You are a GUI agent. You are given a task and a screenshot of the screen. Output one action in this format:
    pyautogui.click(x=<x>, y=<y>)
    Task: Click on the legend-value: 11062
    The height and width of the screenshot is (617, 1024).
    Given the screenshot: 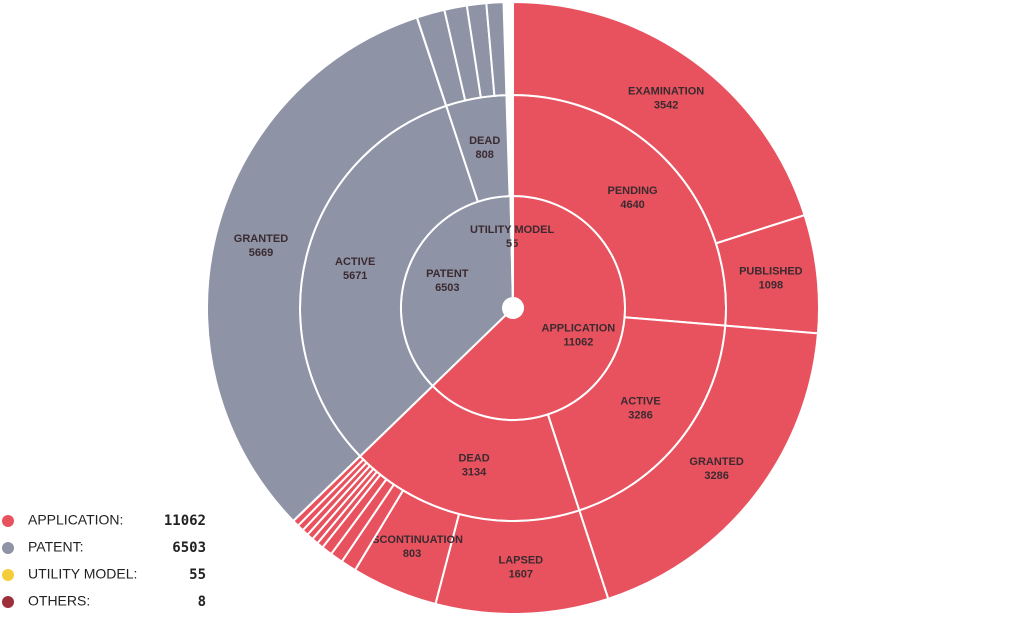 What is the action you would take?
    pyautogui.click(x=185, y=521)
    